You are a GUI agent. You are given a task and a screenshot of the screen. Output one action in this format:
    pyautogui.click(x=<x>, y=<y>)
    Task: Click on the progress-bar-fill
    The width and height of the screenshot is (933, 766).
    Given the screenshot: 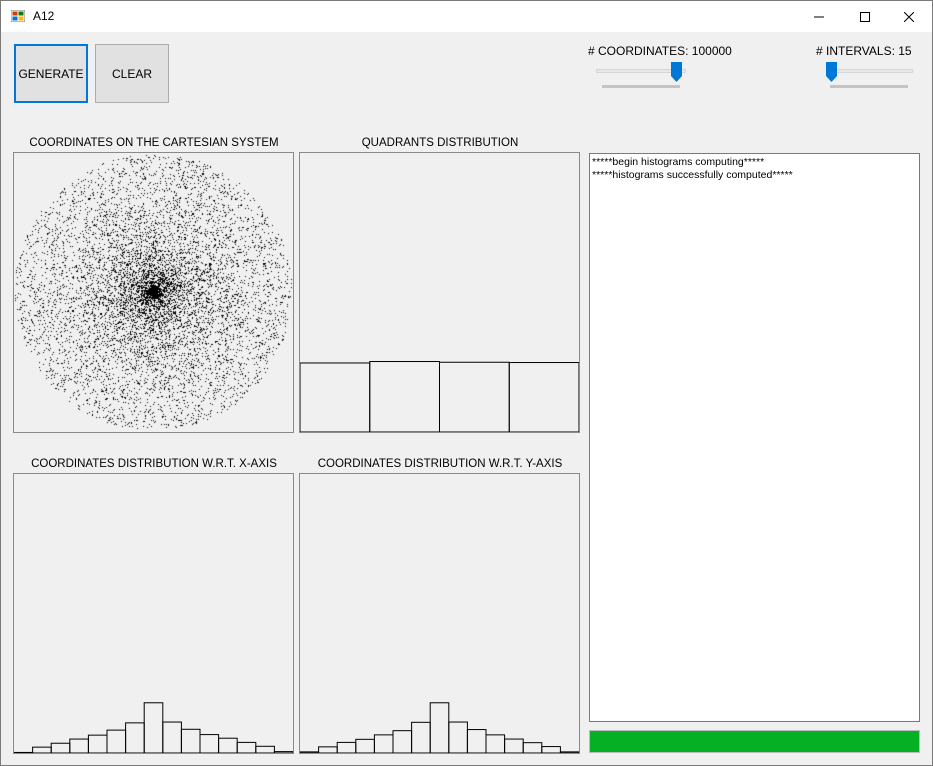 What is the action you would take?
    pyautogui.click(x=754, y=741)
    